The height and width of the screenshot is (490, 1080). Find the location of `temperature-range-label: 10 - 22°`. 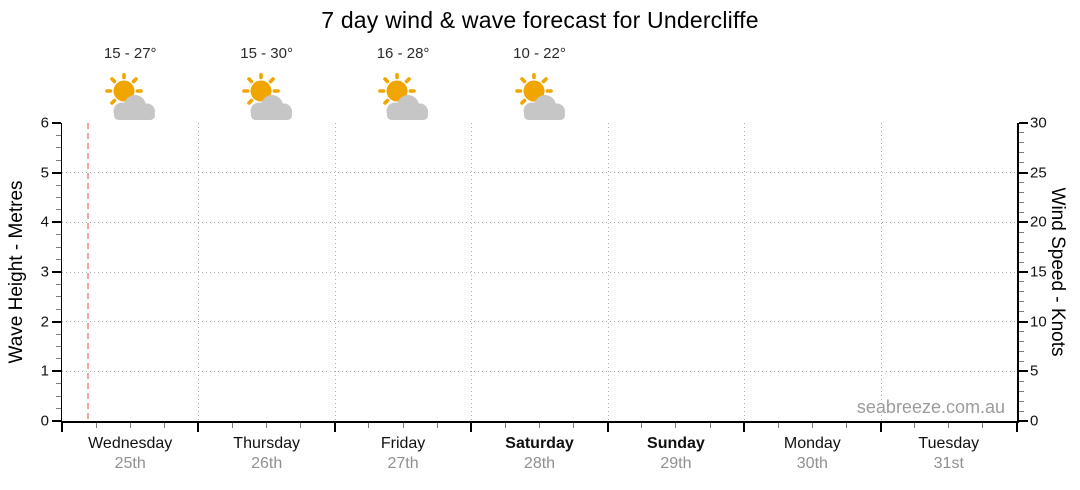

temperature-range-label: 10 - 22° is located at coordinates (539, 53).